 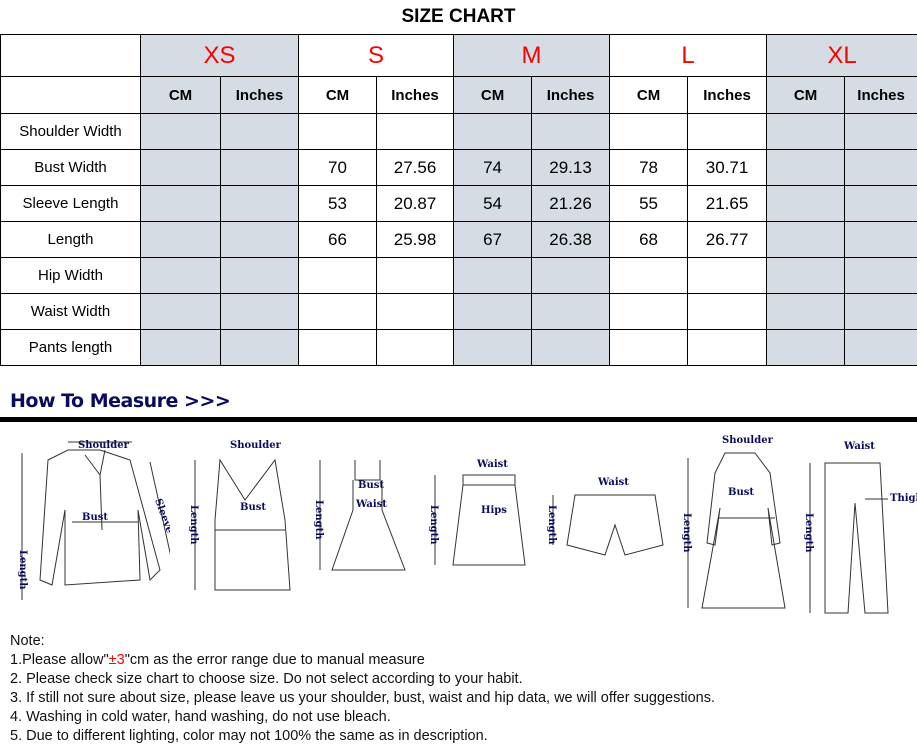 I want to click on table-cell: 21.26, so click(x=571, y=203).